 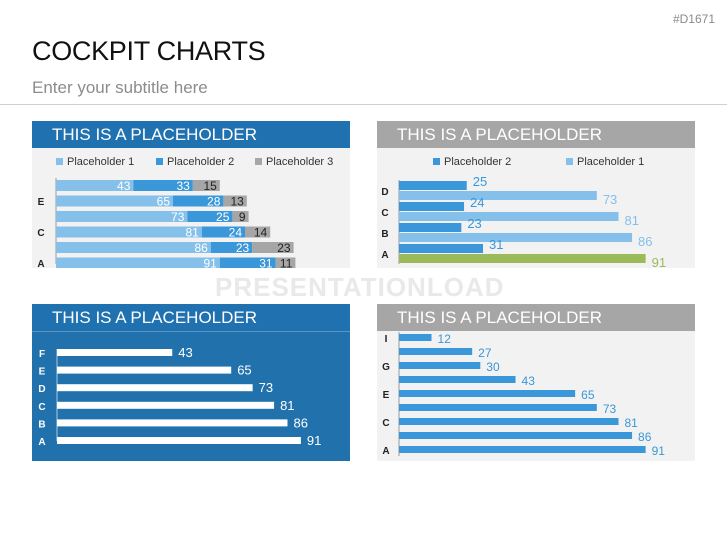 I want to click on legend-label: Placeholder 3, so click(x=299, y=162).